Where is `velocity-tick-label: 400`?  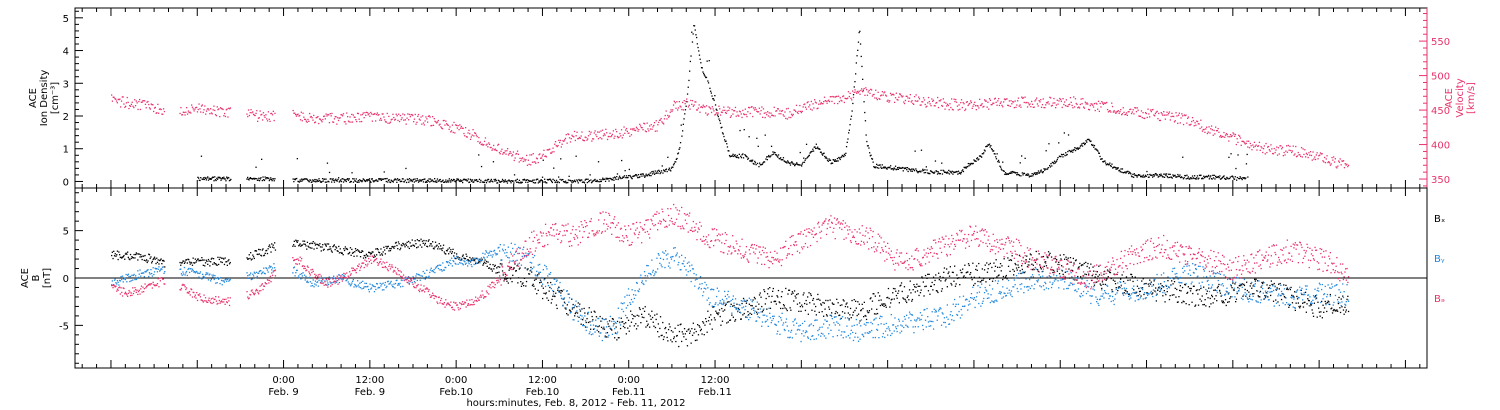
velocity-tick-label: 400 is located at coordinates (1440, 146).